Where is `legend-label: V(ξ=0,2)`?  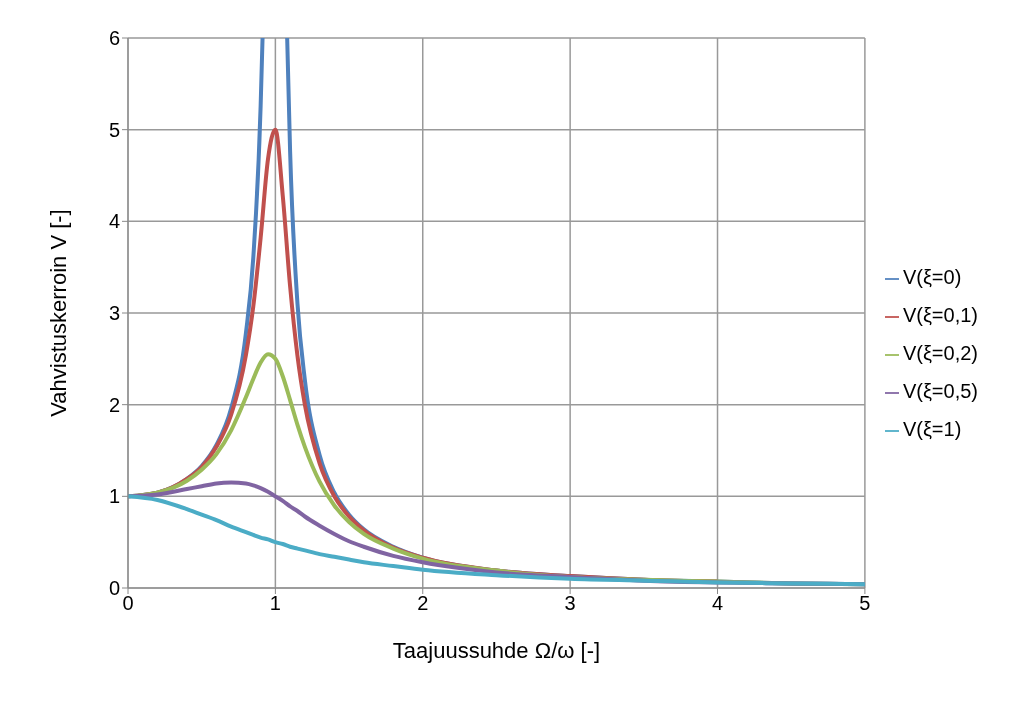
legend-label: V(ξ=0,2) is located at coordinates (940, 353).